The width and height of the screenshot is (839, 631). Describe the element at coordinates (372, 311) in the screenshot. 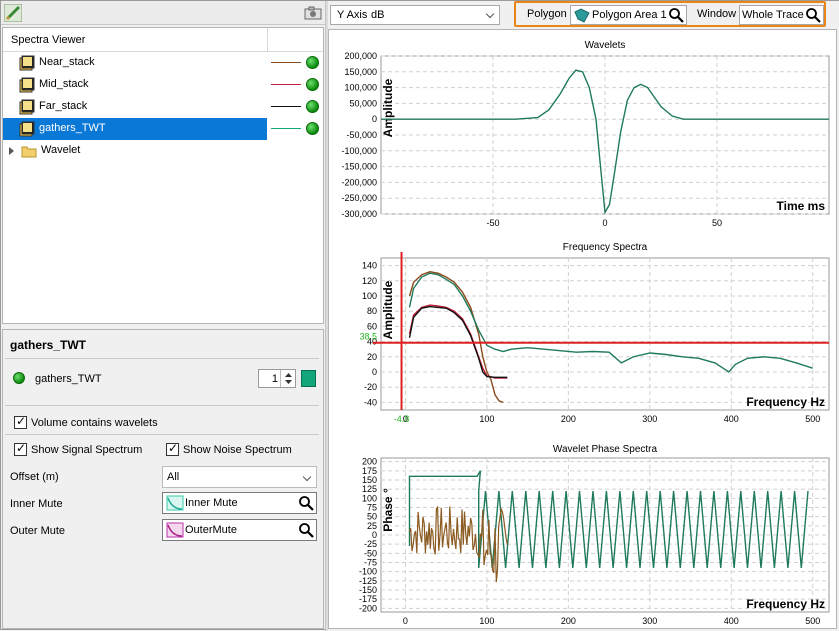

I see `y-tick-label: 80` at that location.